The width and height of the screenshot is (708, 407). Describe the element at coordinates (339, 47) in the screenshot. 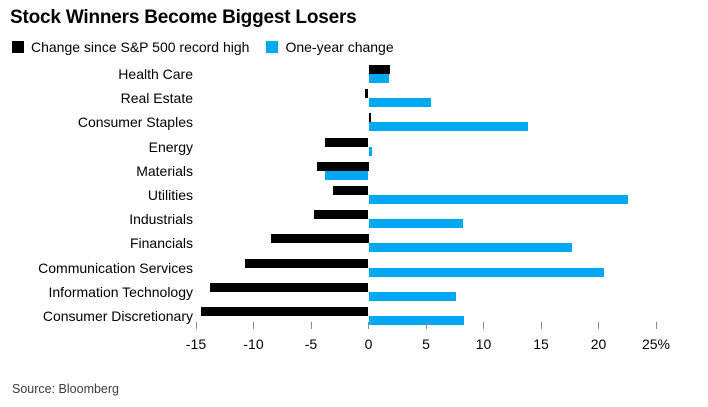

I see `legend-label-one-year: One-year change` at that location.